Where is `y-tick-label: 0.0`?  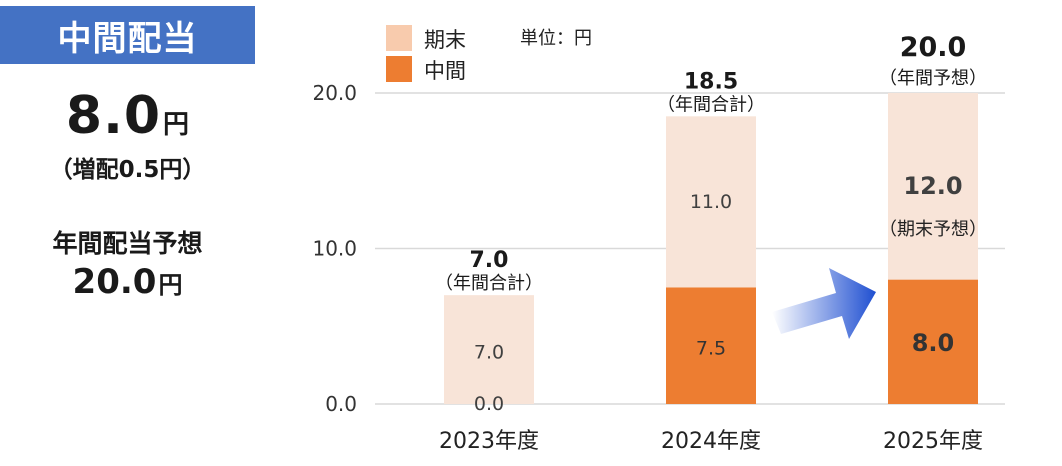 y-tick-label: 0.0 is located at coordinates (341, 404).